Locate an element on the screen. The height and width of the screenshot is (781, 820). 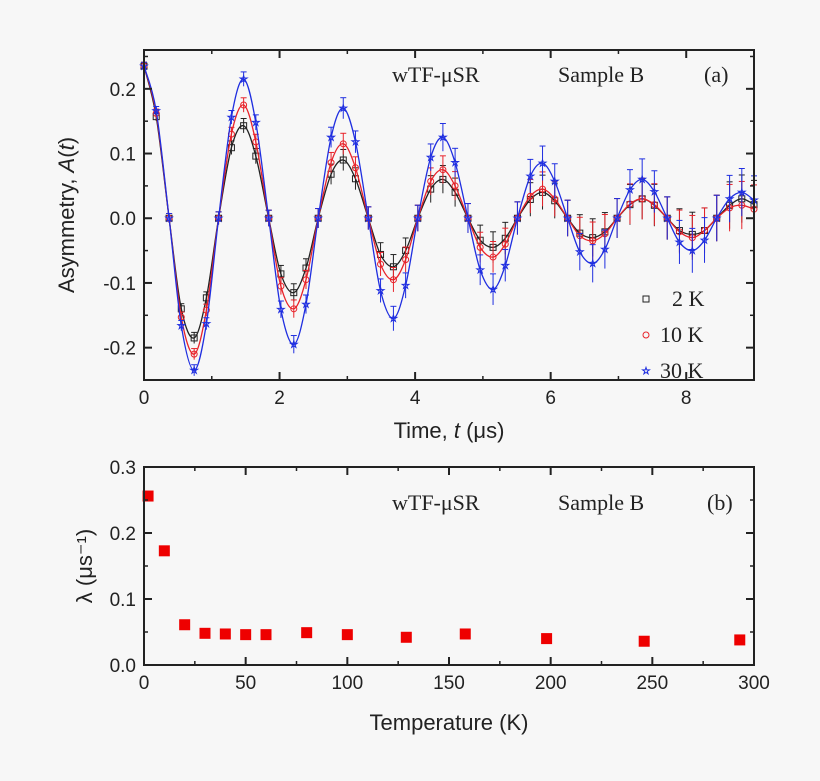
x-label-text: Time, is located at coordinates (424, 430).